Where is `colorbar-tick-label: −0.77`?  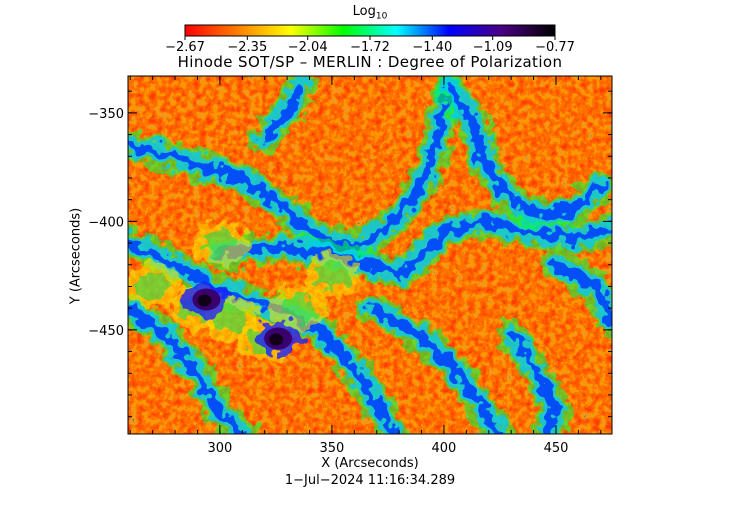
colorbar-tick-label: −0.77 is located at coordinates (555, 47).